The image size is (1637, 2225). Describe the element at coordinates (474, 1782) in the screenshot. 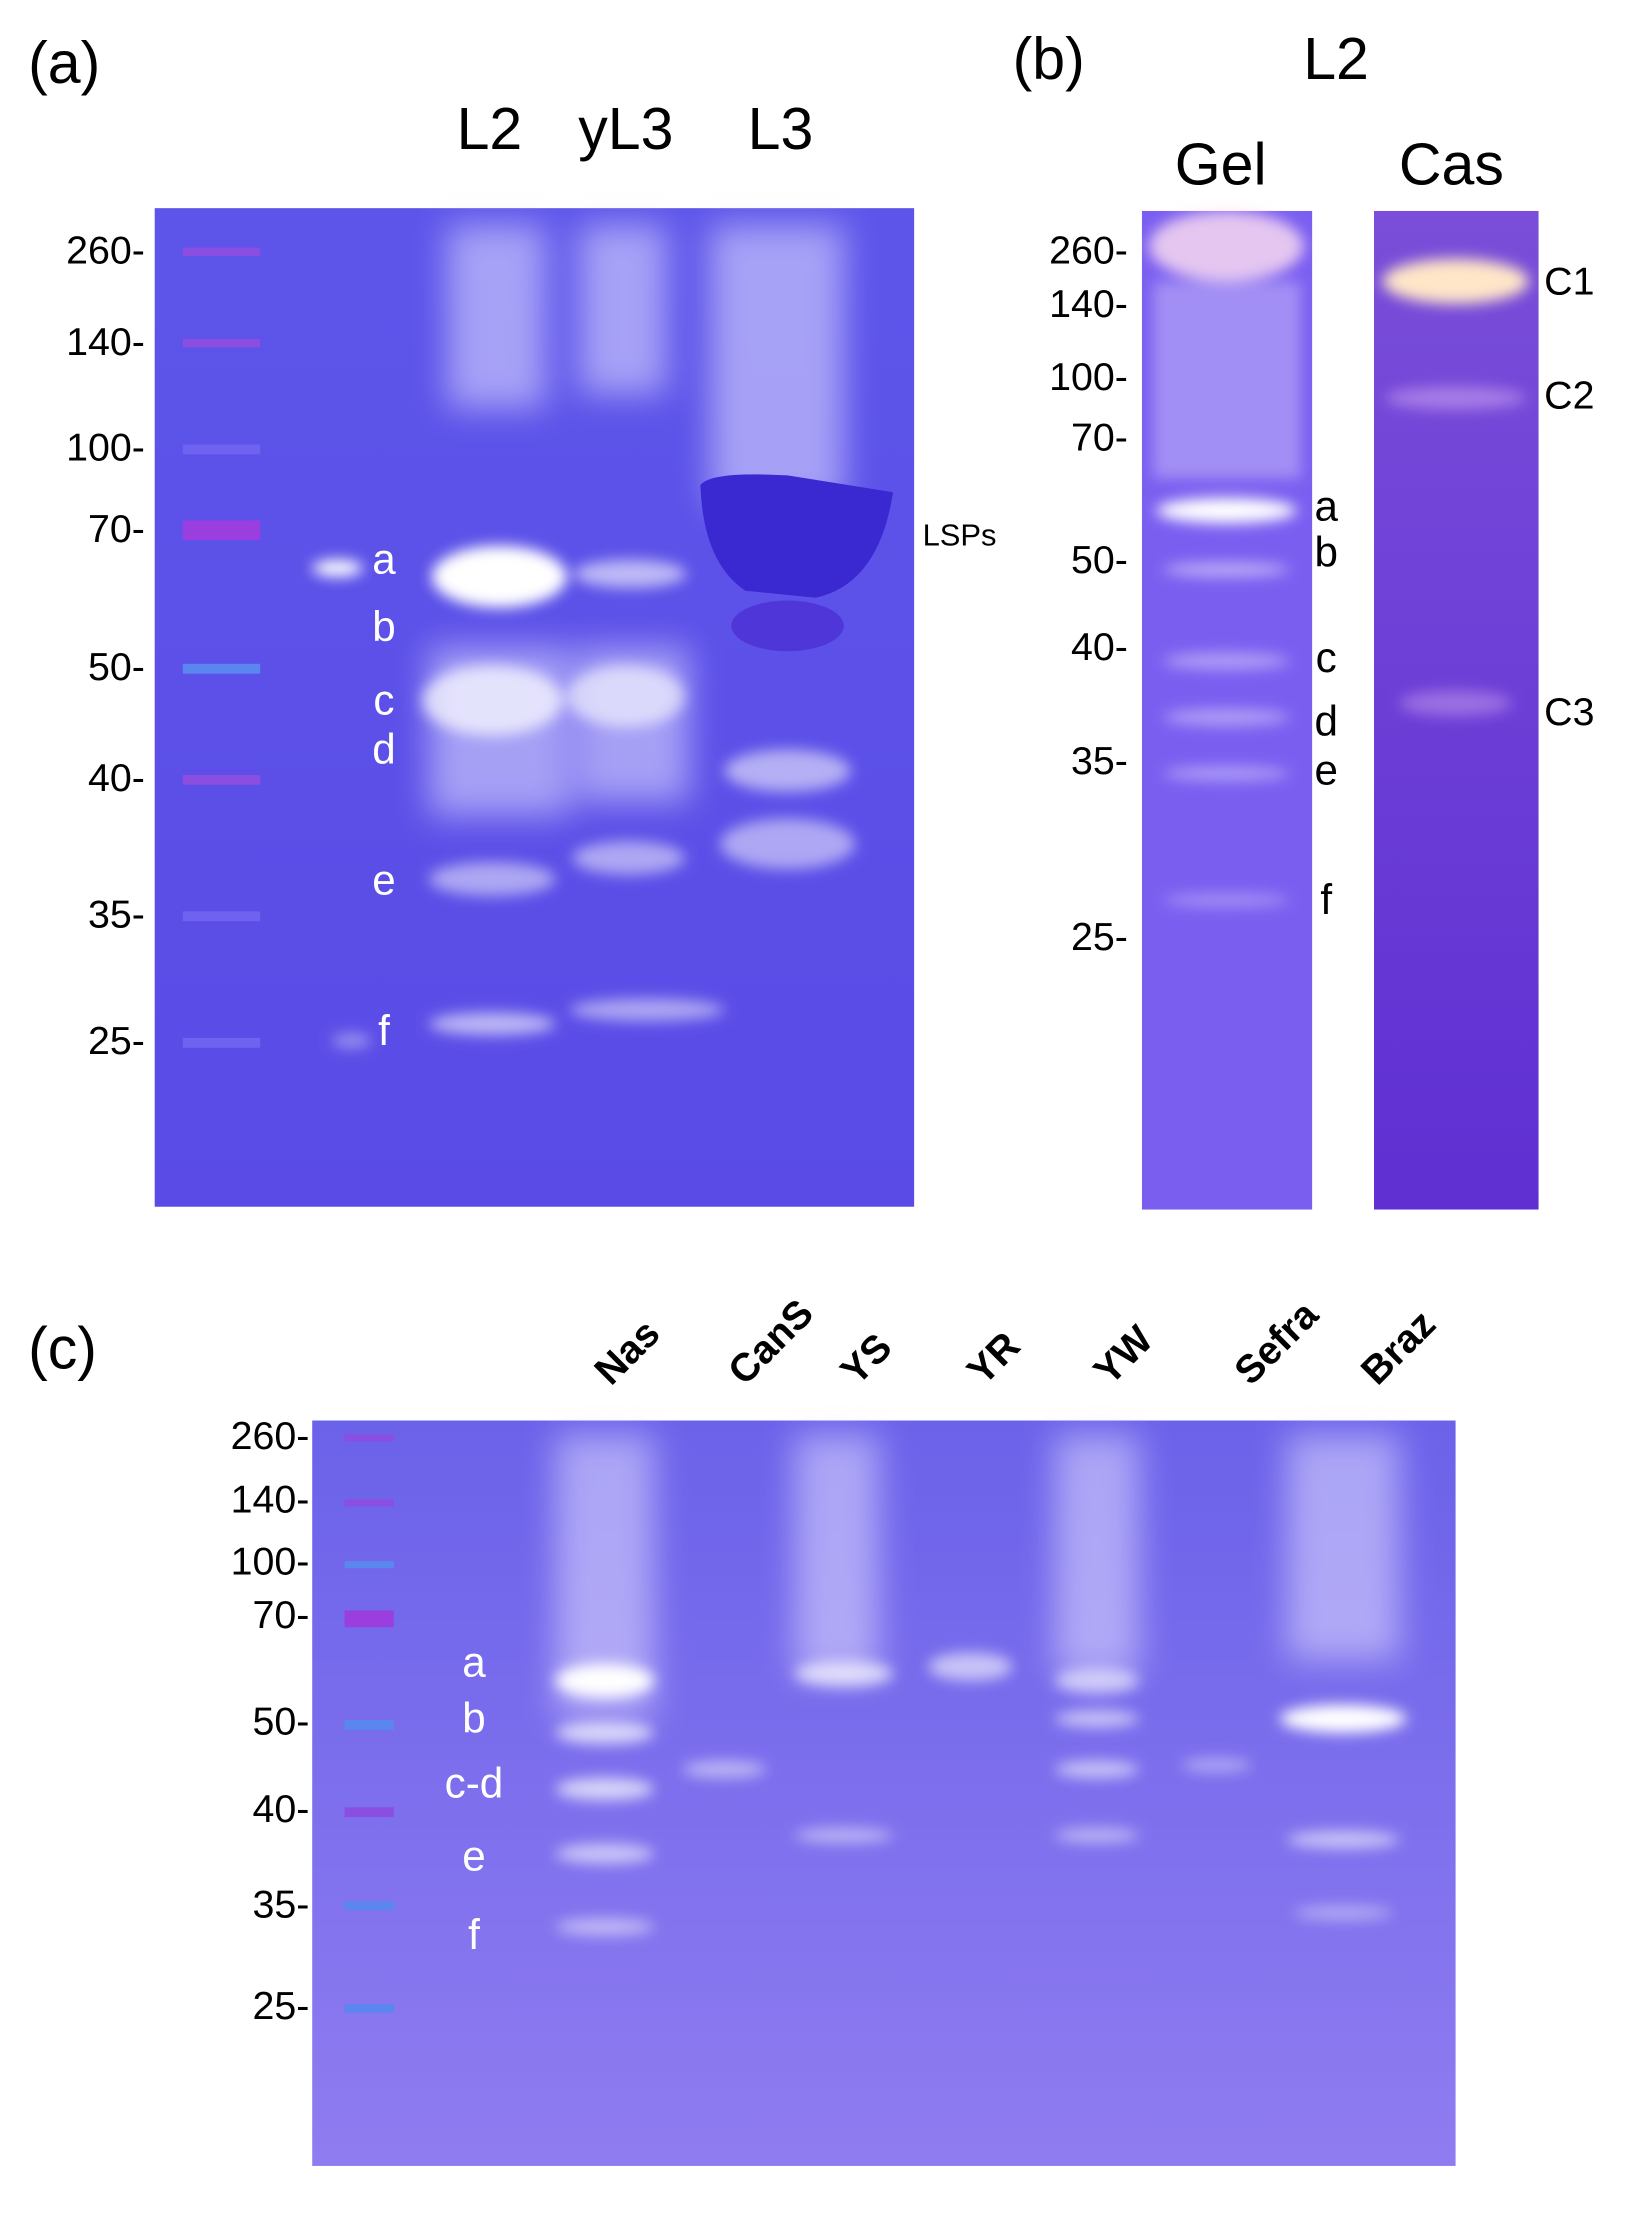

I see `band-label: c-d` at that location.